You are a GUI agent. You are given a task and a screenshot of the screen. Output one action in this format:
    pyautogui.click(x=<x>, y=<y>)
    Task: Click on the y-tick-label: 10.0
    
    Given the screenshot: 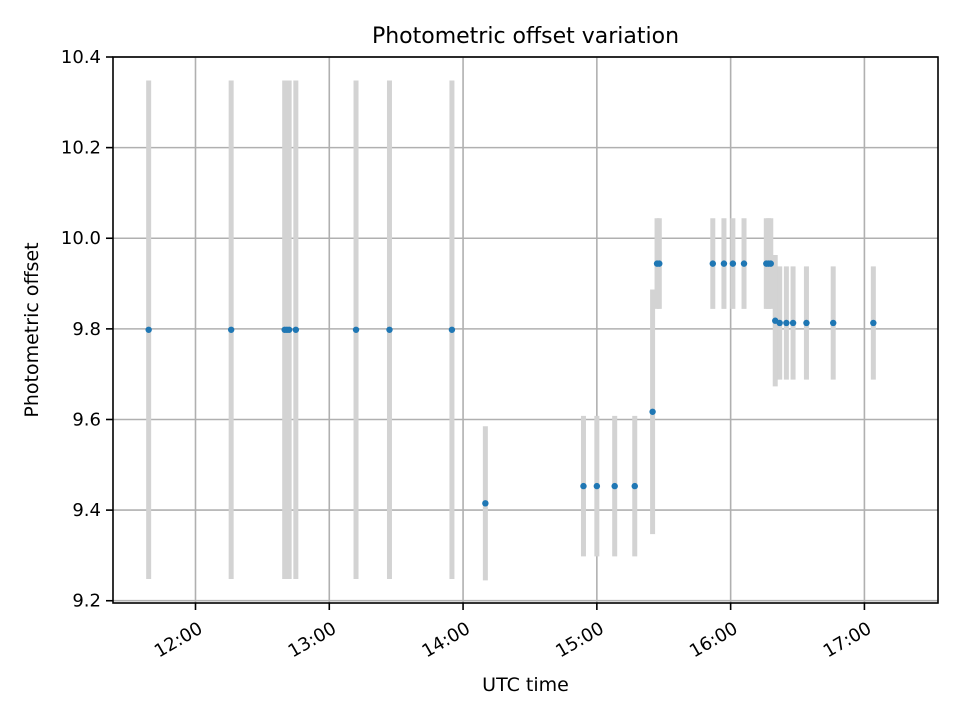 What is the action you would take?
    pyautogui.click(x=81, y=238)
    